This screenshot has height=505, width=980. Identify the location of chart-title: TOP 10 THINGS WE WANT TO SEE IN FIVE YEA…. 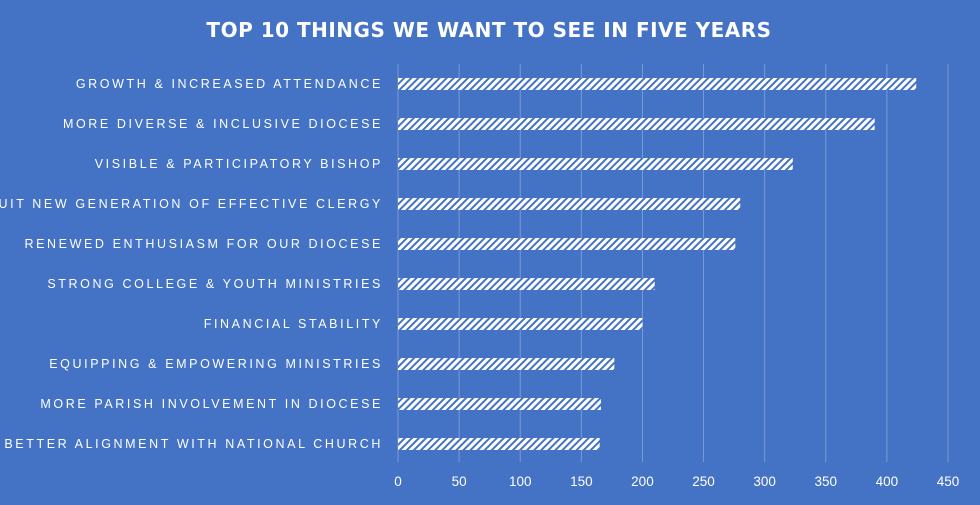
(488, 30).